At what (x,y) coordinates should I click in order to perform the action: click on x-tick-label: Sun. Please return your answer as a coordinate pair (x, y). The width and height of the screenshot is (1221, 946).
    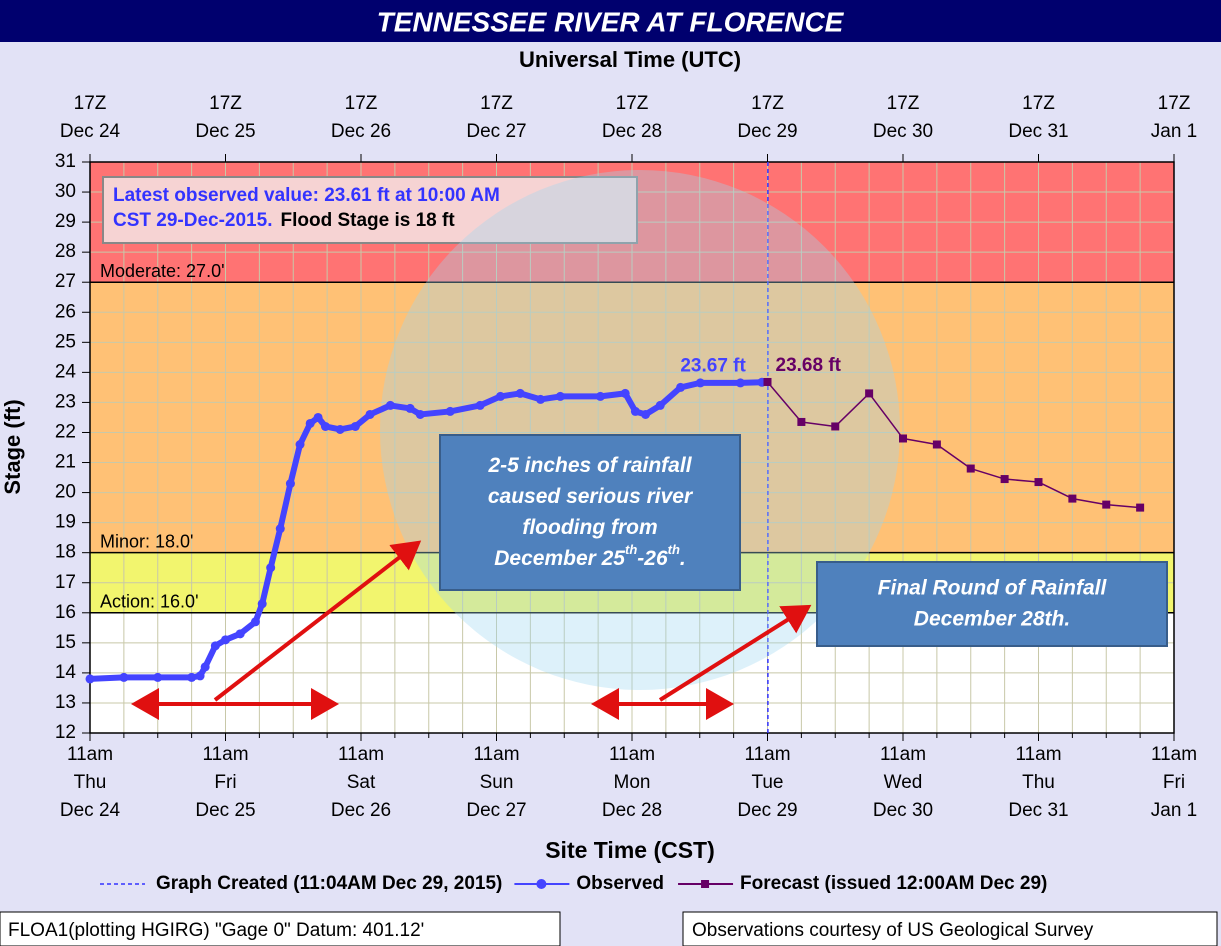
    Looking at the image, I should click on (497, 782).